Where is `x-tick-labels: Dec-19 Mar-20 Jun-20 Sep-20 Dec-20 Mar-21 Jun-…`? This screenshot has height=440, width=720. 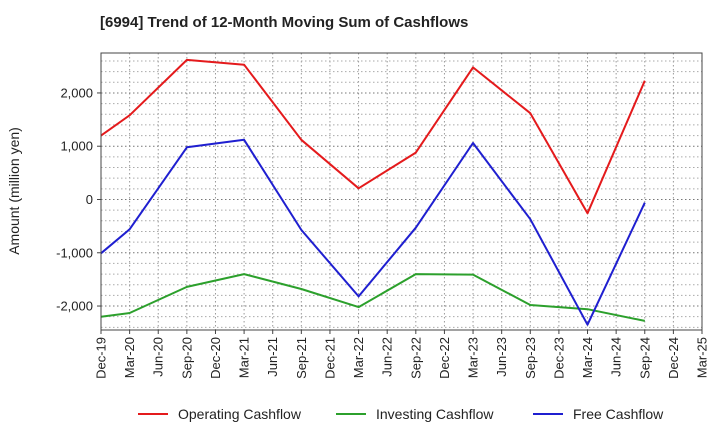 x-tick-labels: Dec-19 Mar-20 Jun-20 Sep-20 Dec-20 Mar-21 Jun-… is located at coordinates (402, 354).